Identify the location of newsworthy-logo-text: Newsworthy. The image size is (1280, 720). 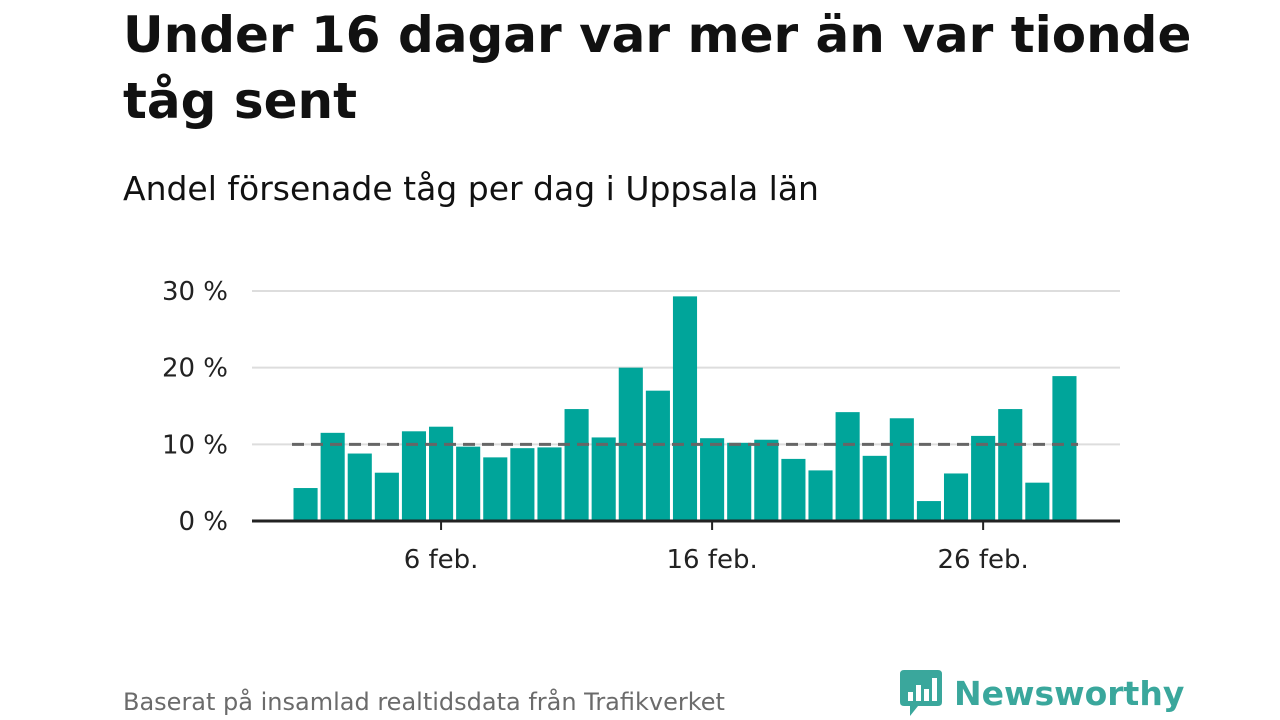
(1069, 693).